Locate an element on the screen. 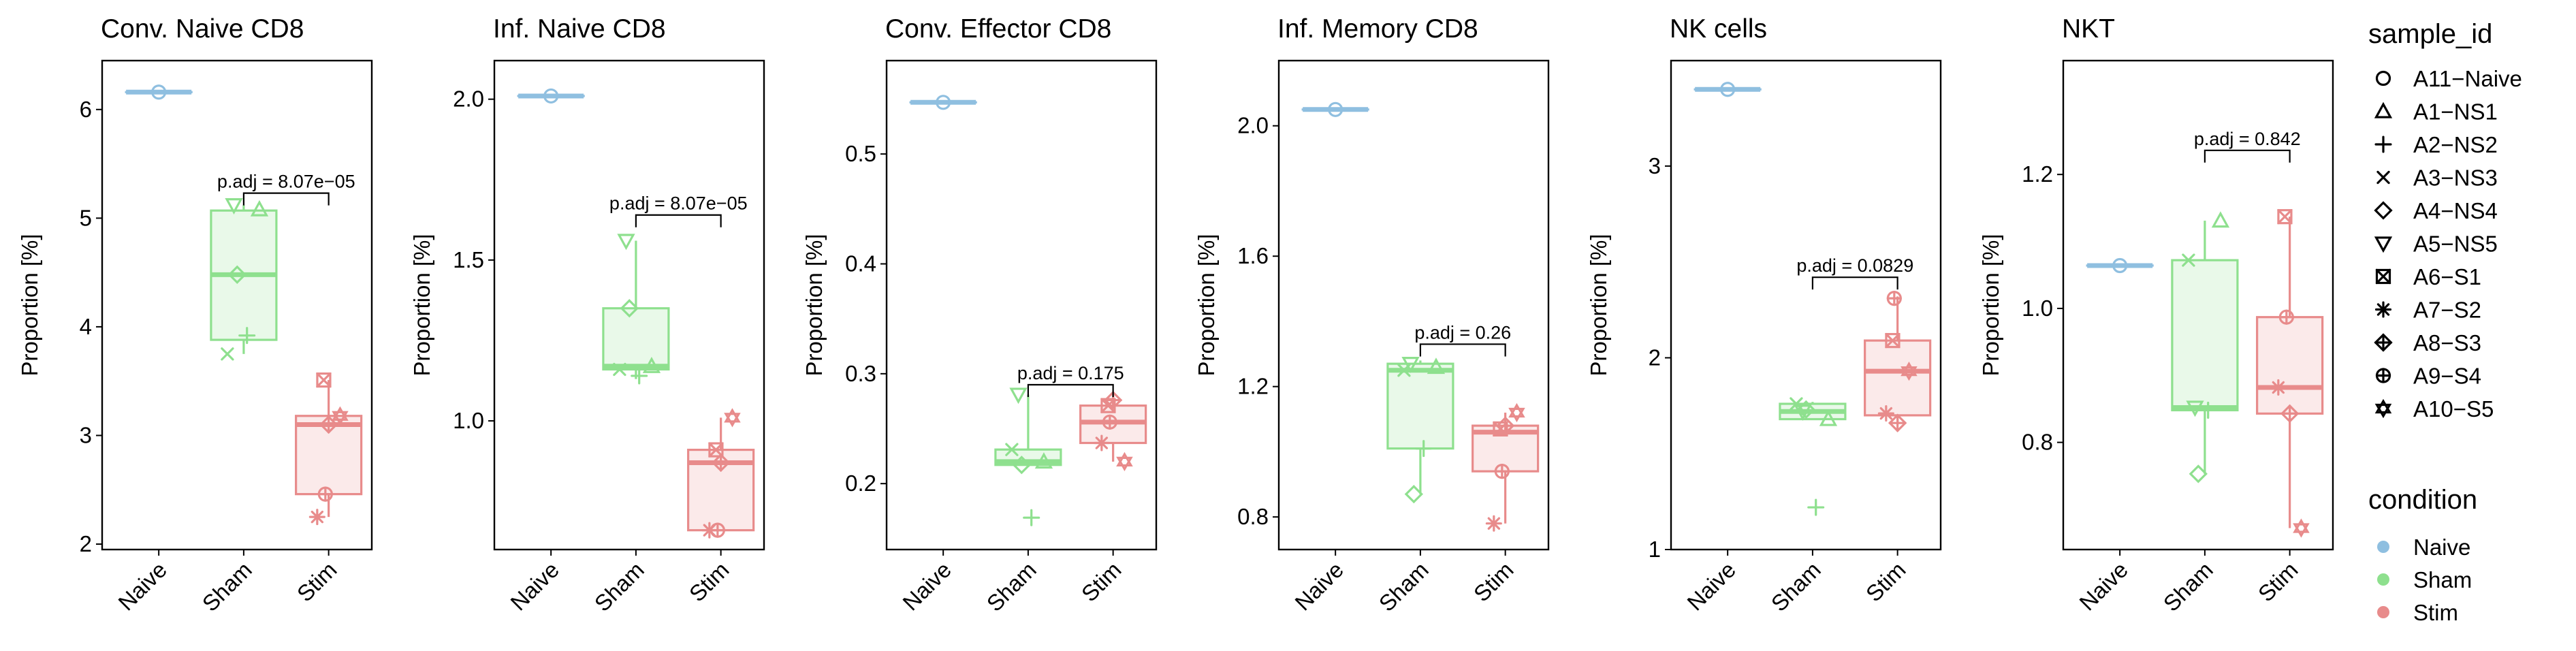  legend-item-label: A4−NS4 is located at coordinates (2455, 210).